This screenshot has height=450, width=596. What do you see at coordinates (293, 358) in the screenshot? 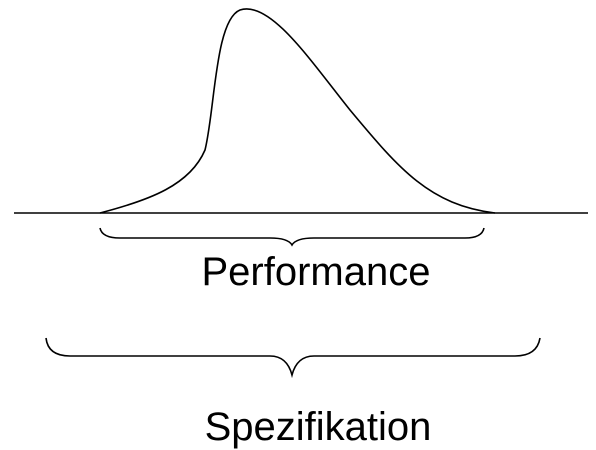
I see `outer-brace` at bounding box center [293, 358].